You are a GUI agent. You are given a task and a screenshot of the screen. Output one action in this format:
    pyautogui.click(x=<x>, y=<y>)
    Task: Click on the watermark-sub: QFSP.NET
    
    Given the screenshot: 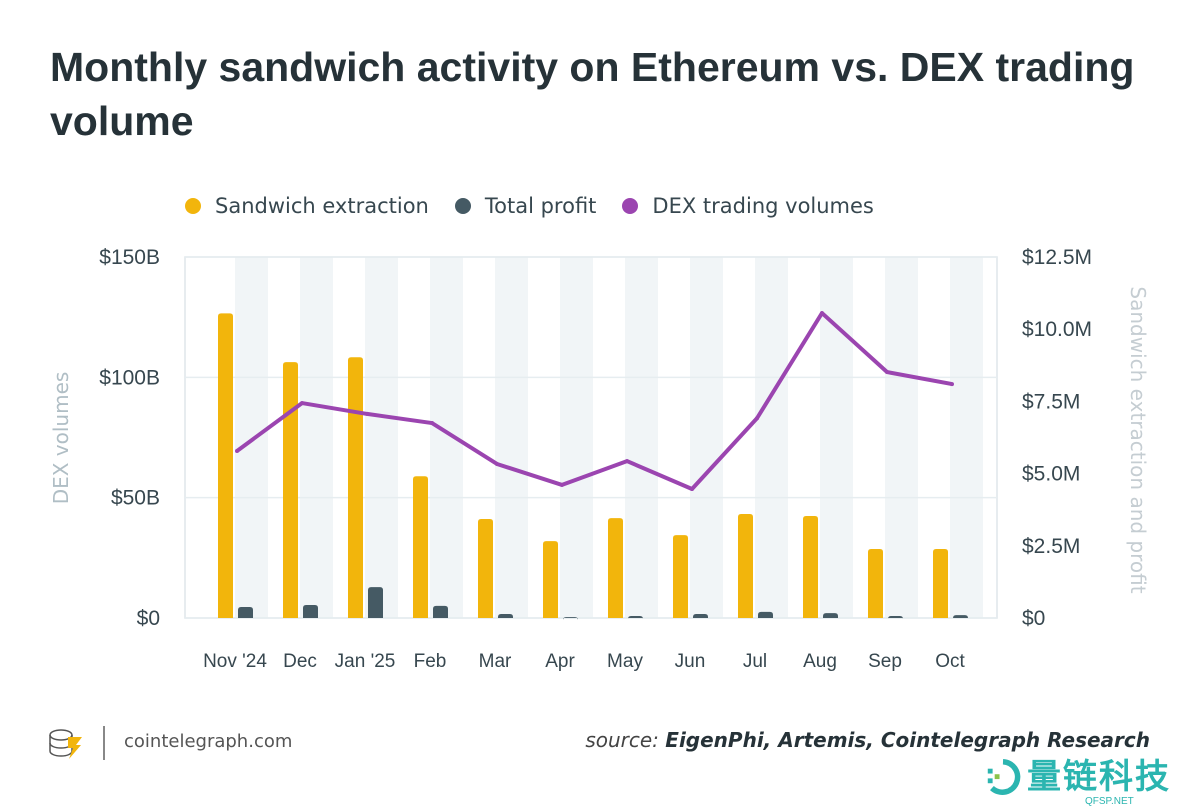 What is the action you would take?
    pyautogui.click(x=1109, y=801)
    